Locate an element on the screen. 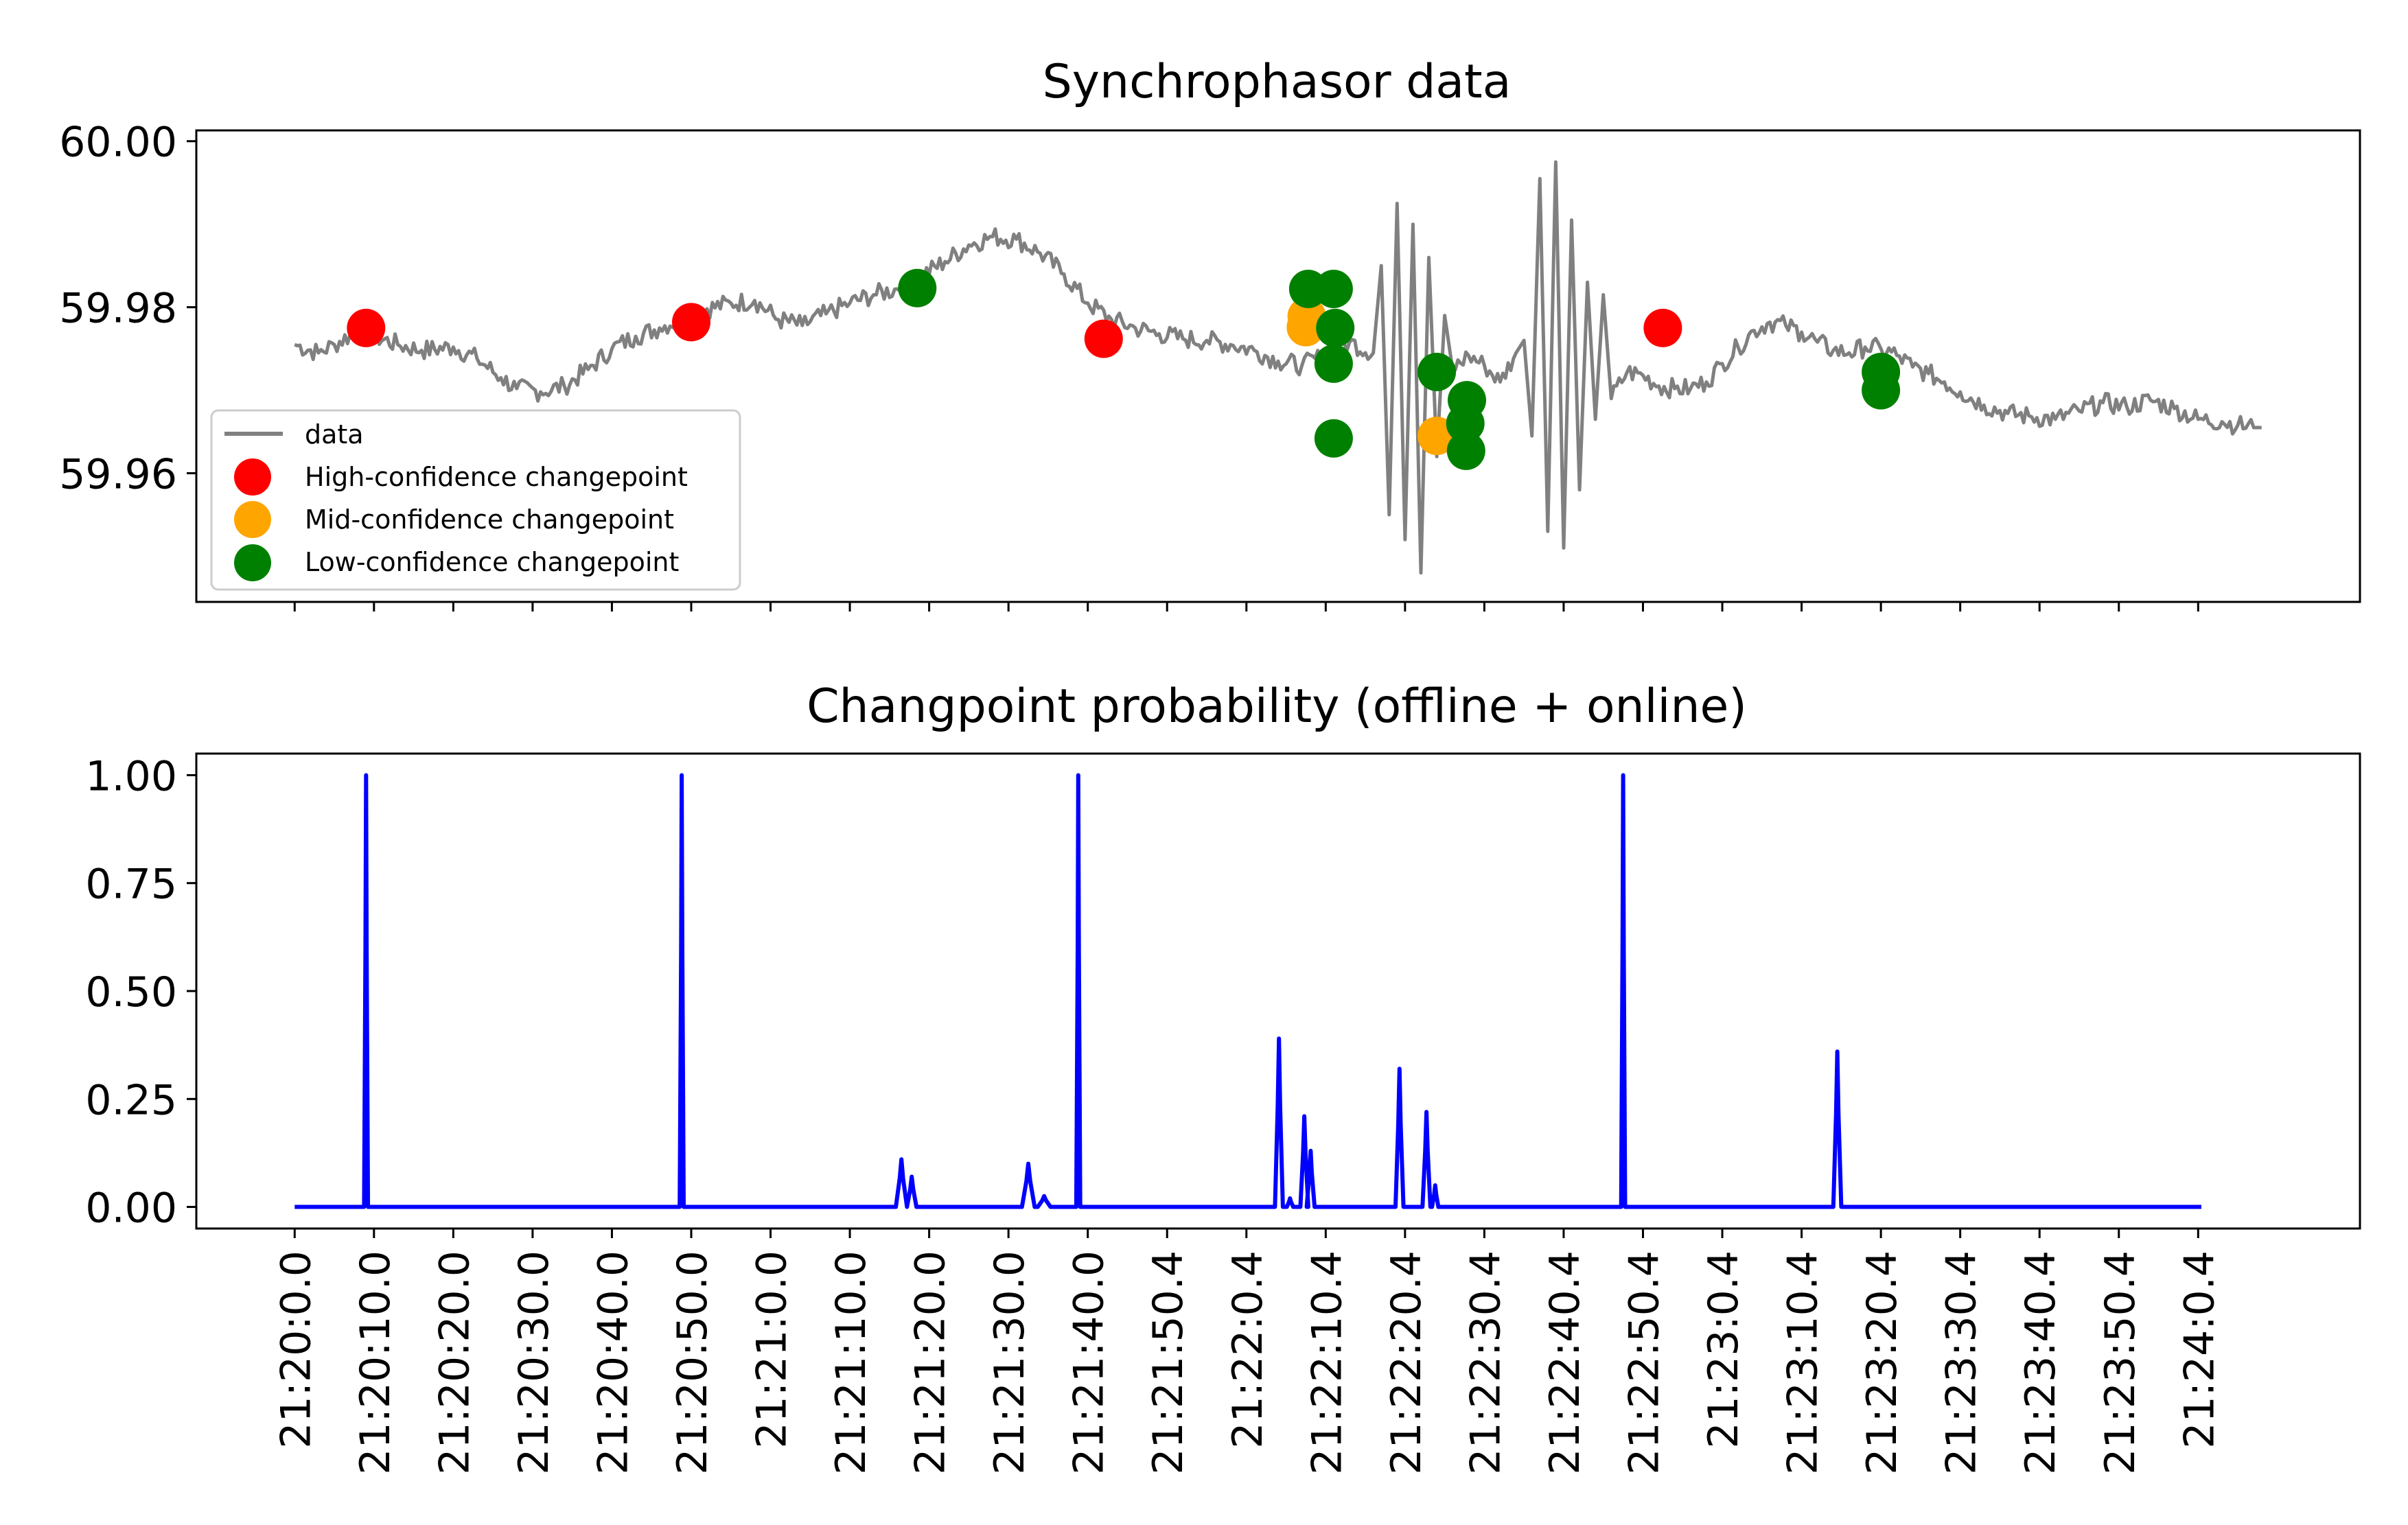 This screenshot has width=2408, height=1525. legend-label-data: data is located at coordinates (334, 434).